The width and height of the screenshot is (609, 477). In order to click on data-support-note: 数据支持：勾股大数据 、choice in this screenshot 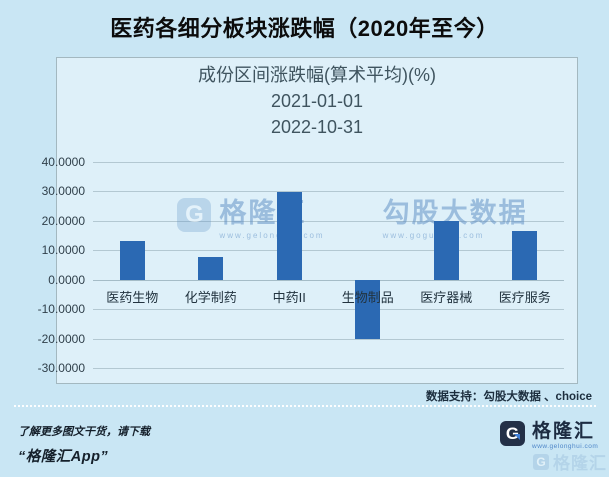, I will do `click(508, 397)`.